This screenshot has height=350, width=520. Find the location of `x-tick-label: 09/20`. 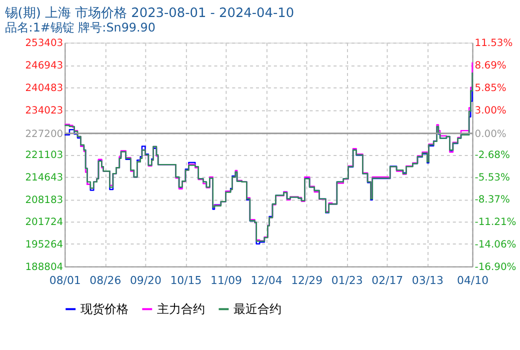

x-tick-label: 09/20 is located at coordinates (146, 280).